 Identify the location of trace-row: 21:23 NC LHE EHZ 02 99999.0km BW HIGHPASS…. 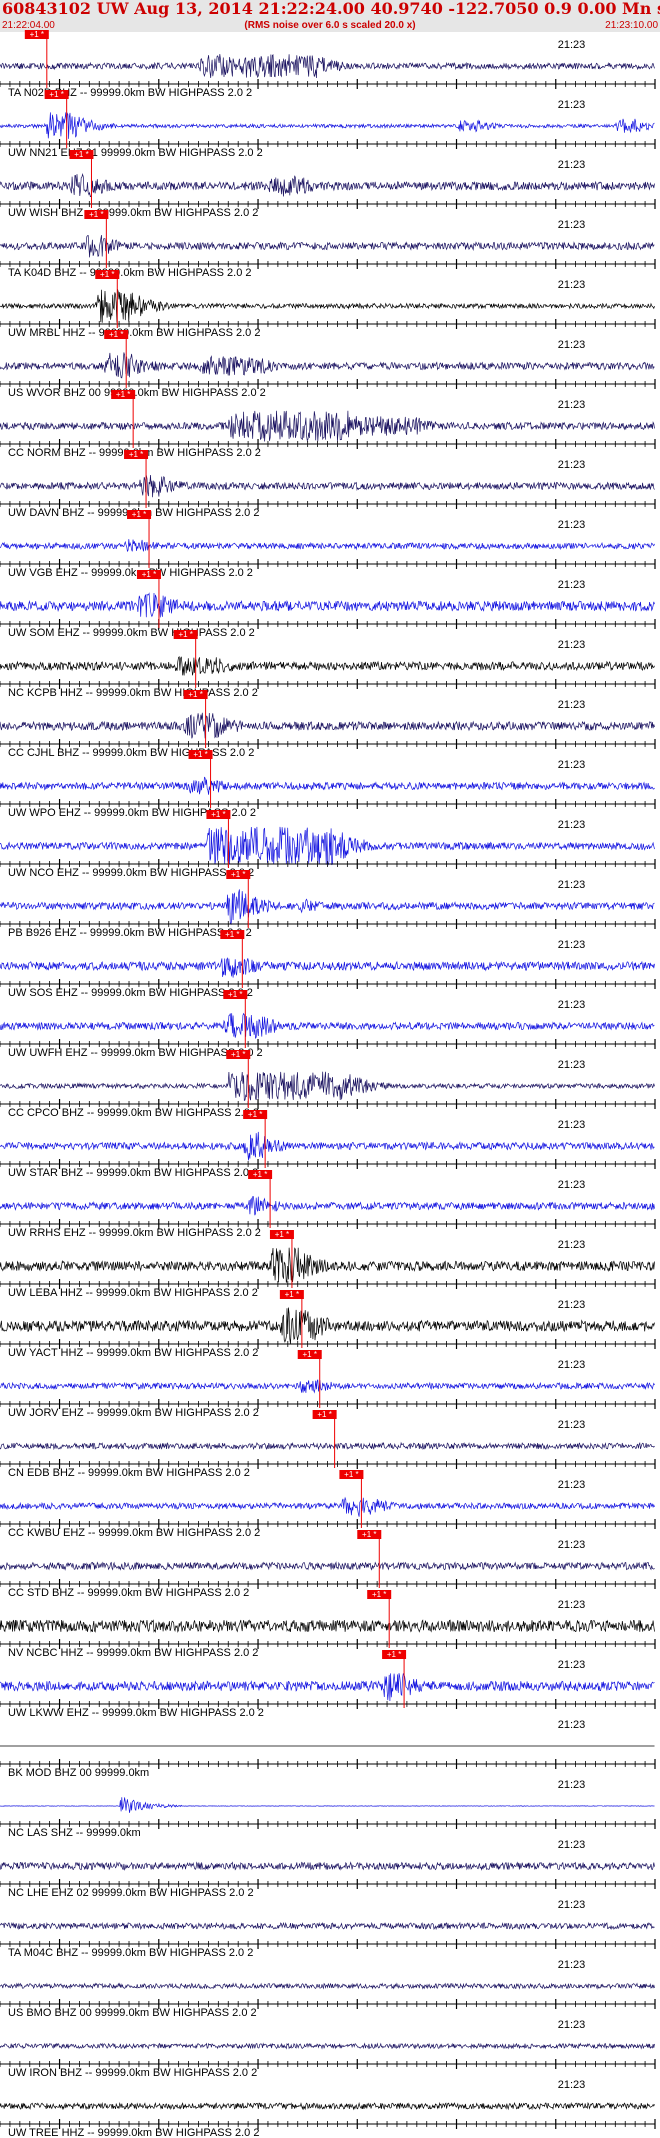
(328, 1869).